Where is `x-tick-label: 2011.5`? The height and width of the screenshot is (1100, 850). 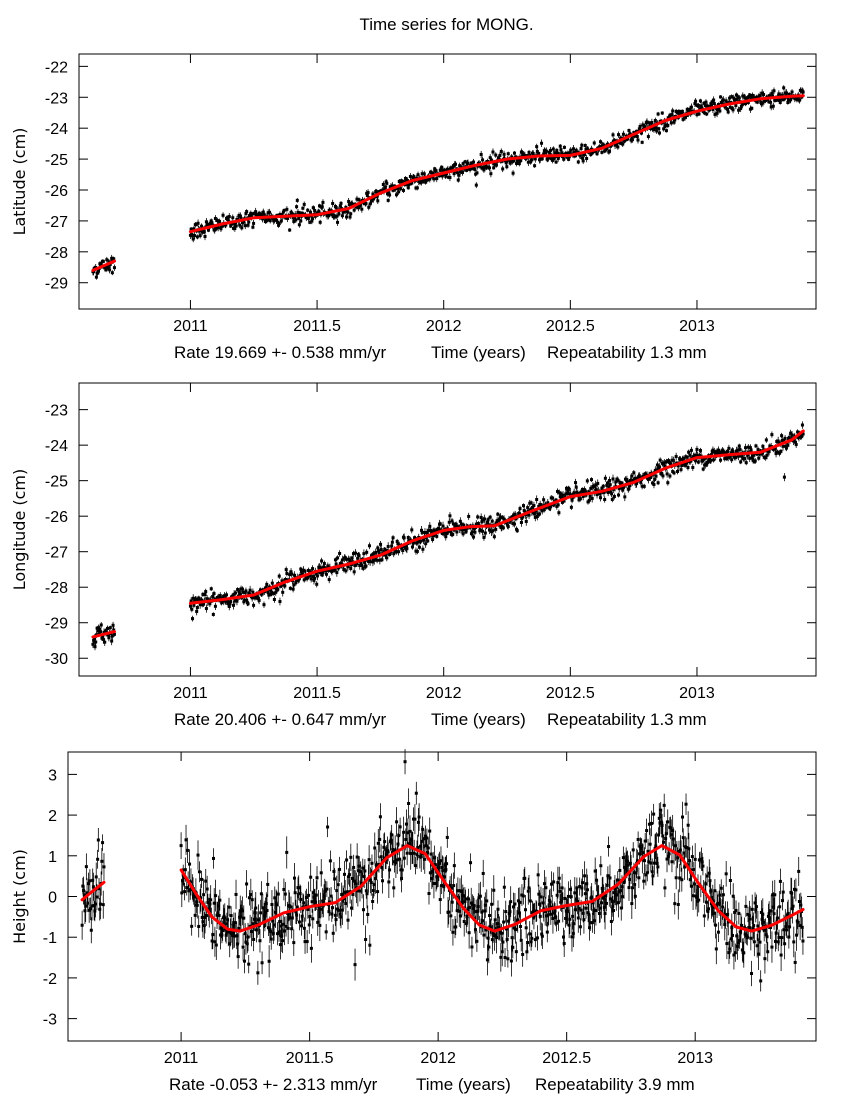
x-tick-label: 2011.5 is located at coordinates (310, 1058).